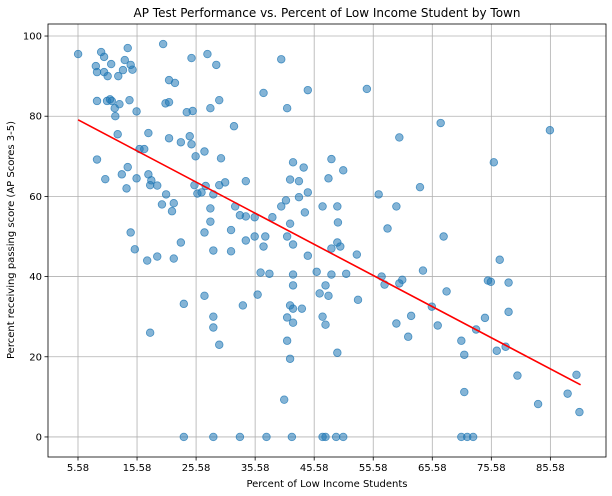 The width and height of the screenshot is (612, 496). What do you see at coordinates (255, 468) in the screenshot?
I see `x-tick-label: 35.58` at bounding box center [255, 468].